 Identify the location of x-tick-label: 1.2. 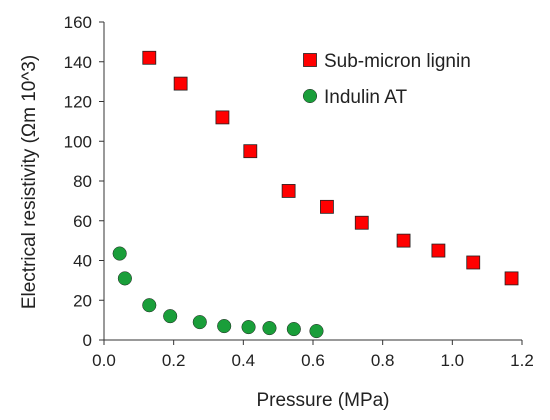
(522, 360).